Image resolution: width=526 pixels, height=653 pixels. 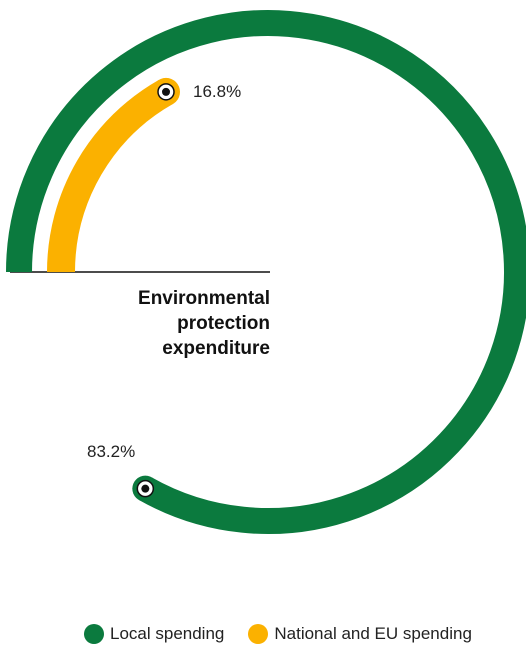 I want to click on legend-swatch-local, so click(x=94, y=634).